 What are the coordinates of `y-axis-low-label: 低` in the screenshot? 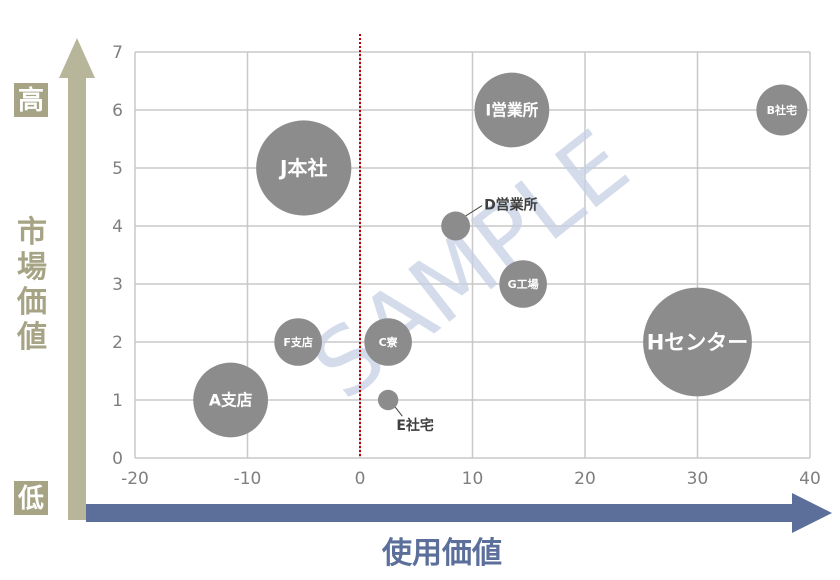 It's located at (30, 499).